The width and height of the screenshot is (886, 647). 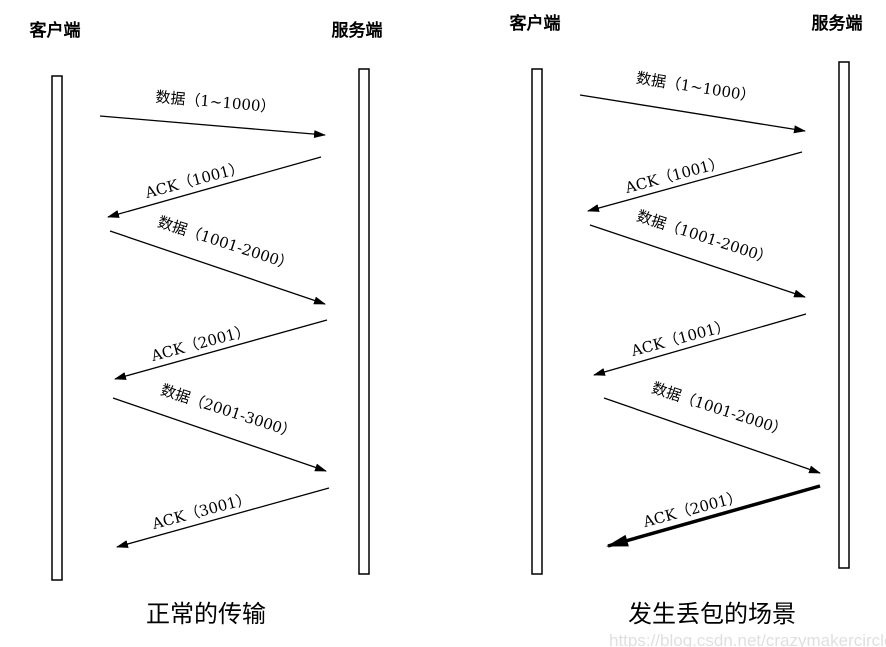 What do you see at coordinates (201, 511) in the screenshot?
I see `message-label: ACK（3001）` at bounding box center [201, 511].